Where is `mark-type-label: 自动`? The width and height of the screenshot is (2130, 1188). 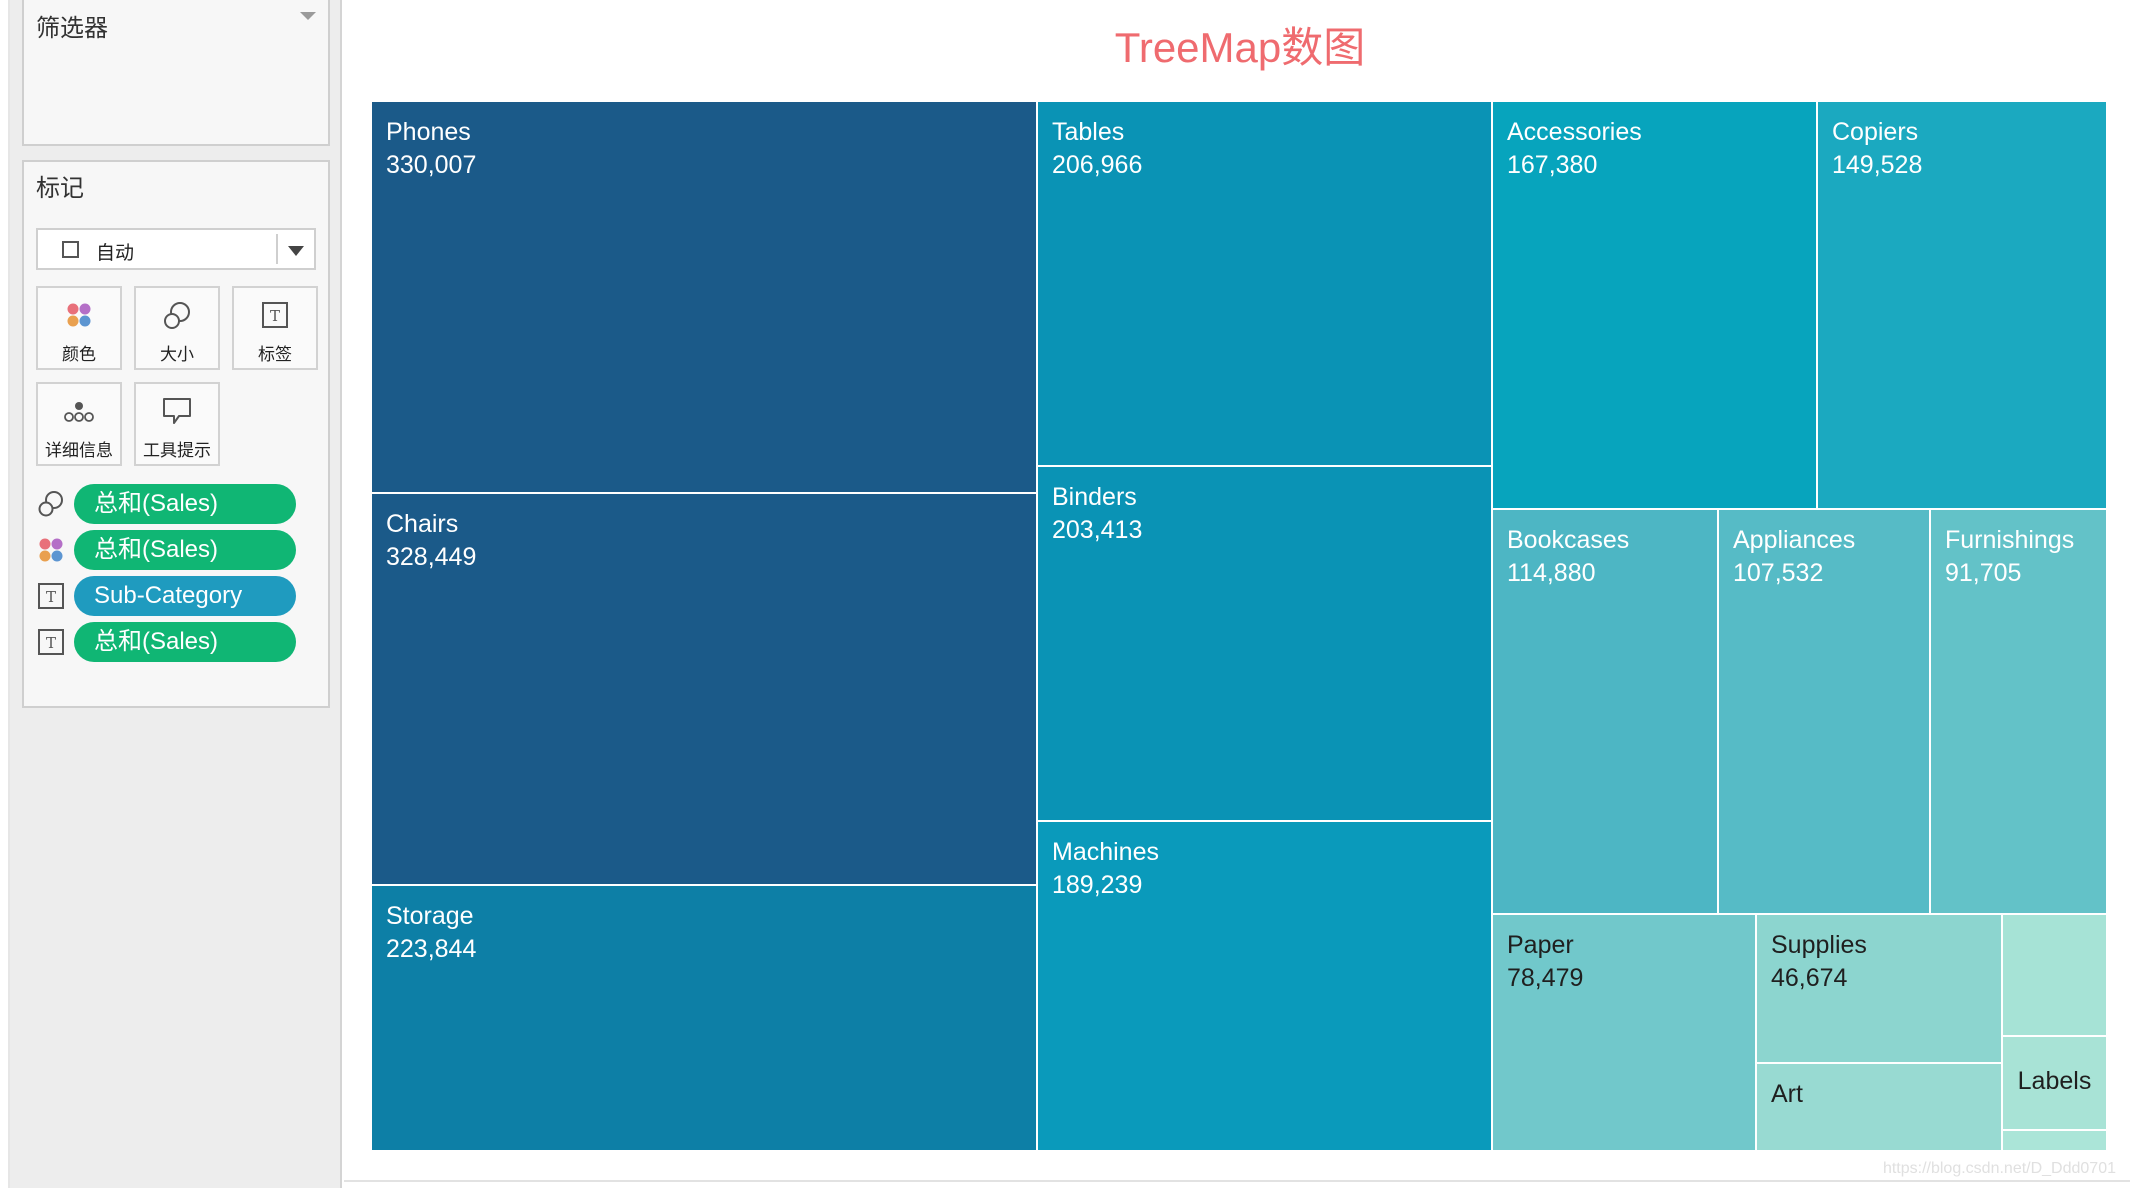
mark-type-label: 自动 is located at coordinates (115, 253).